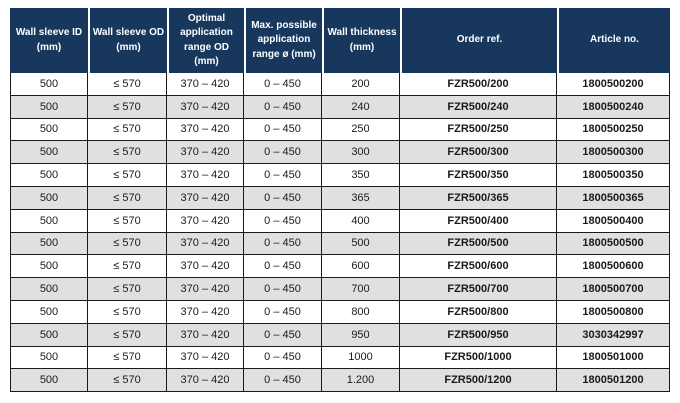 The height and width of the screenshot is (403, 680). What do you see at coordinates (613, 84) in the screenshot?
I see `article-no-cell: 1800500200` at bounding box center [613, 84].